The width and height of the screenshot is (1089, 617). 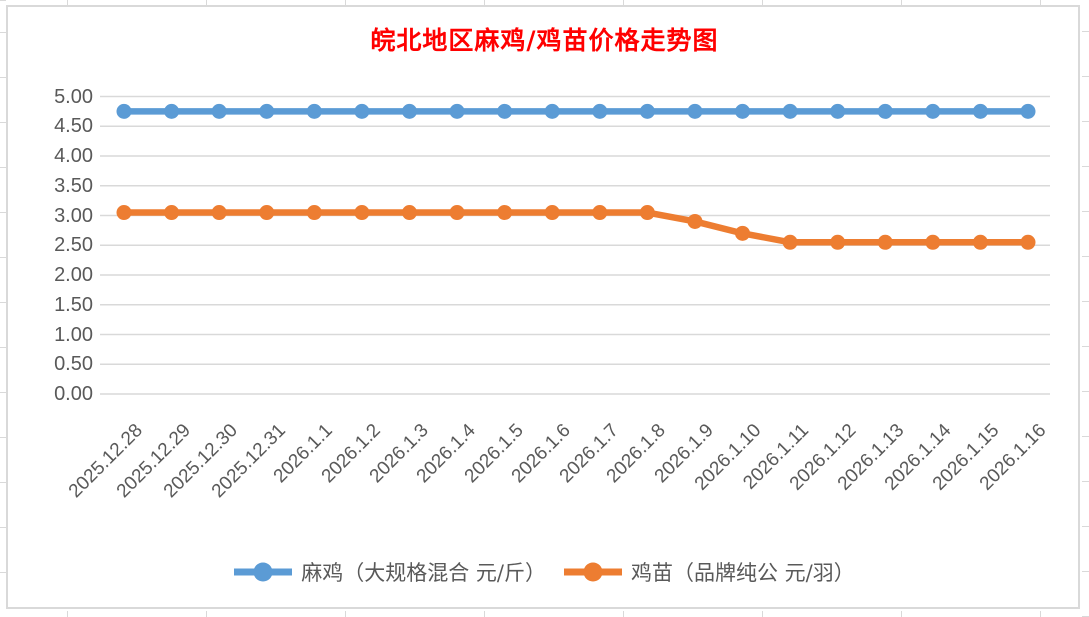 What do you see at coordinates (73, 215) in the screenshot?
I see `y-axis-label: 3.00` at bounding box center [73, 215].